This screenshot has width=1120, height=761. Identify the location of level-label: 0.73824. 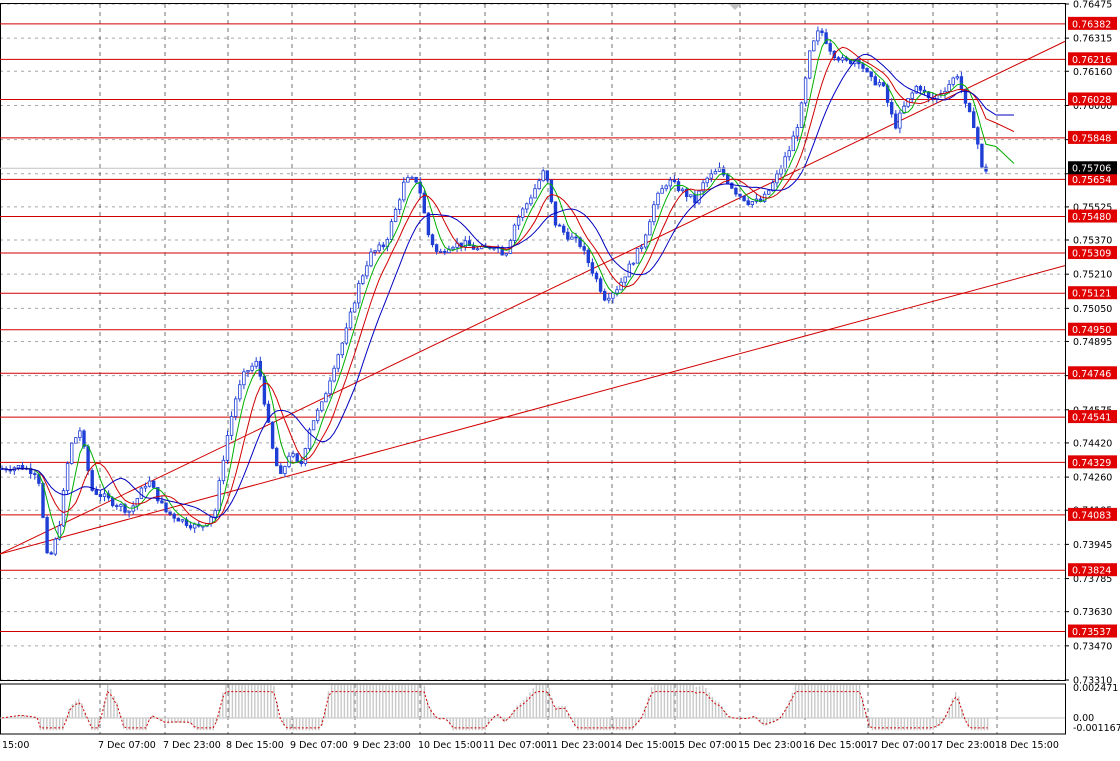
(1091, 571).